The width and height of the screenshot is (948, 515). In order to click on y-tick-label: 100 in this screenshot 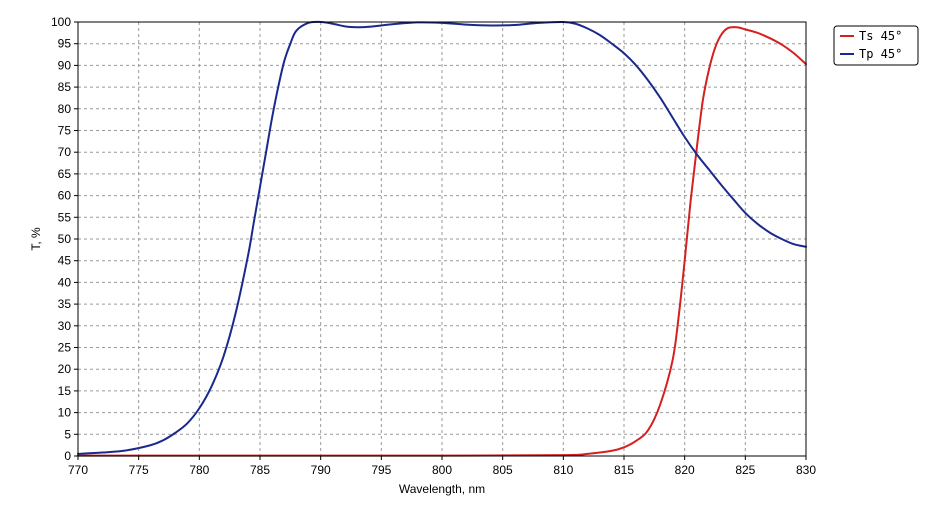, I will do `click(61, 22)`.